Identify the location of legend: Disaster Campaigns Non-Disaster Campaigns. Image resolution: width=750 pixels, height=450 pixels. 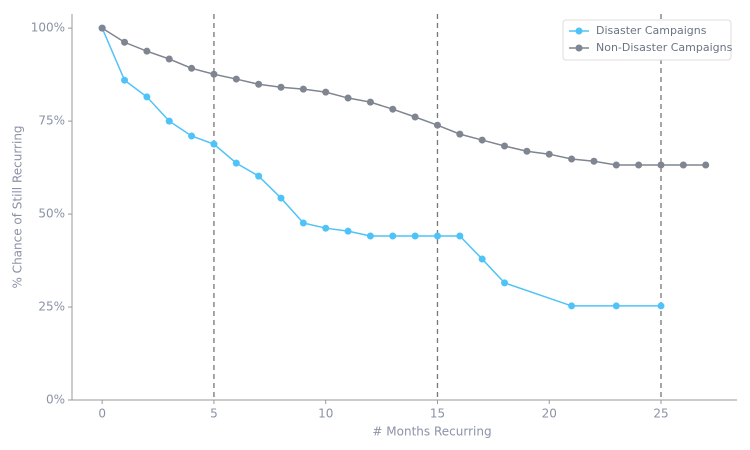
(647, 40).